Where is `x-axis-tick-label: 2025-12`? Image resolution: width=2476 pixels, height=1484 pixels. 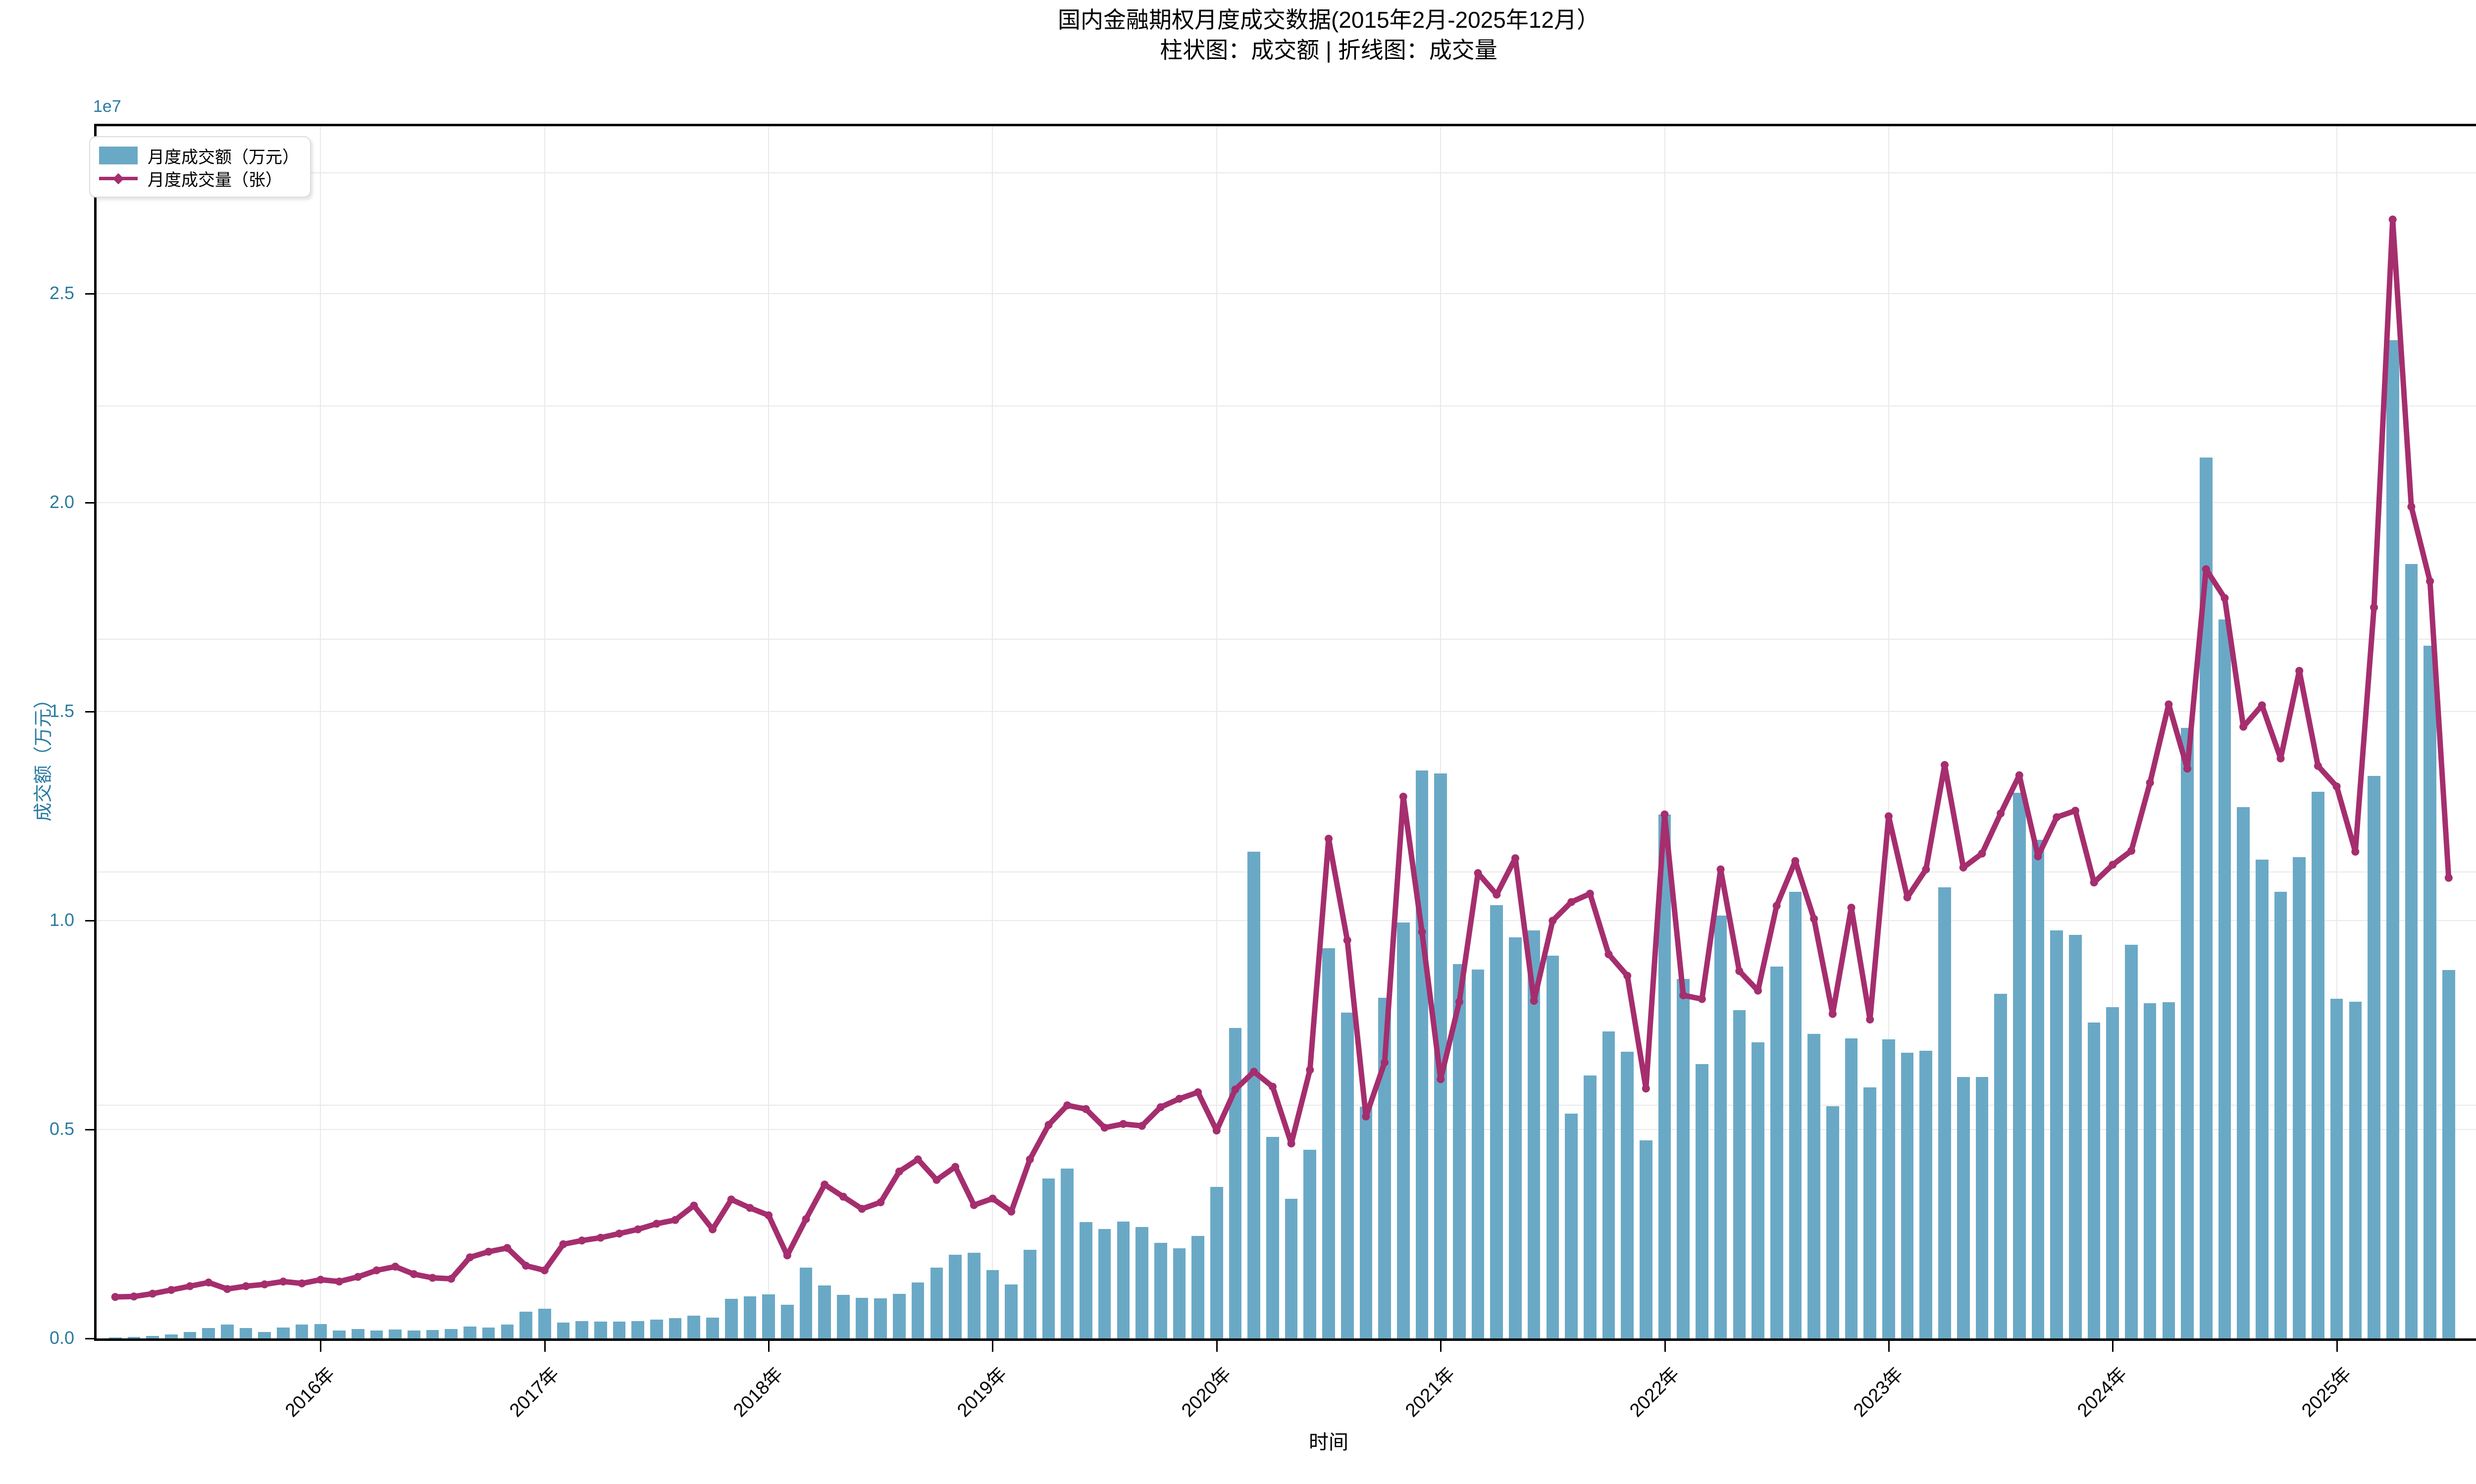 x-axis-tick-label: 2025-12 is located at coordinates (2456, 1420).